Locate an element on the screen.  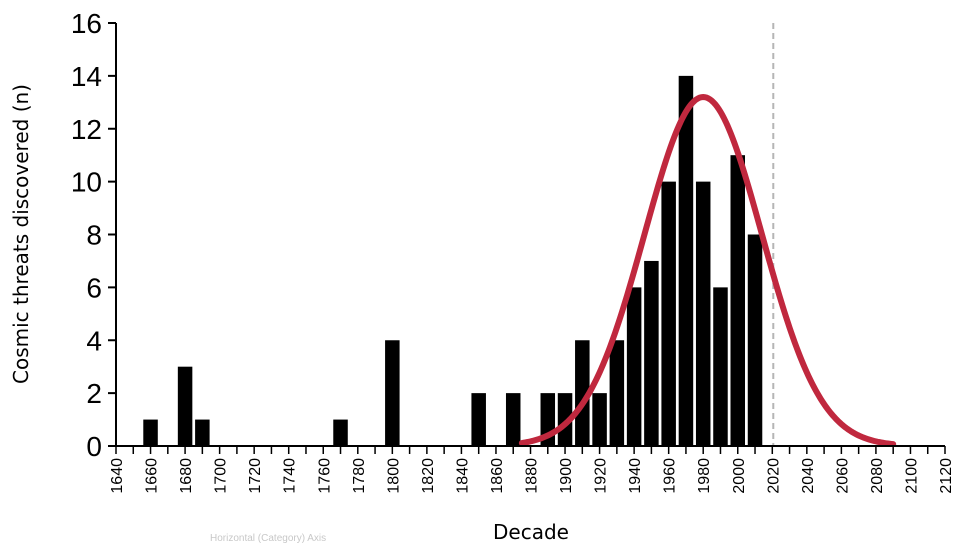
y-tick-label: 4 is located at coordinates (94, 340).